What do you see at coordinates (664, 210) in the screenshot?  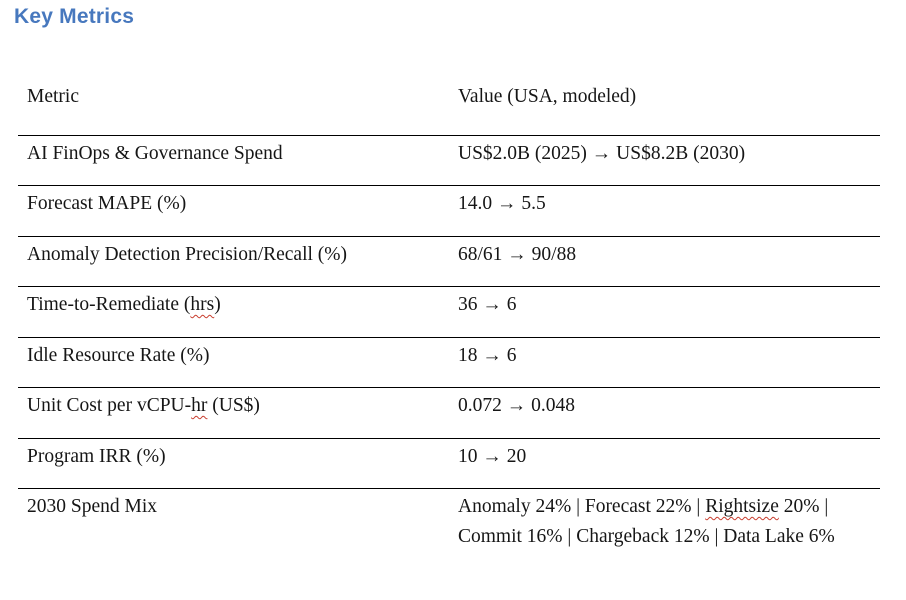 I see `value-cell: 14.0 → 5.5` at bounding box center [664, 210].